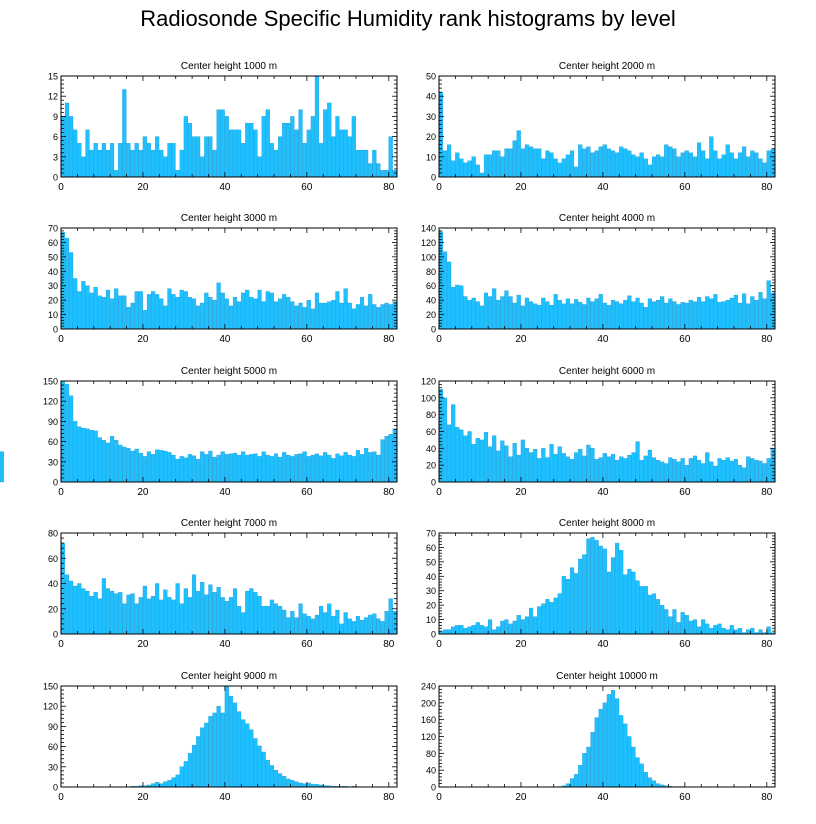 The width and height of the screenshot is (816, 824). What do you see at coordinates (389, 339) in the screenshot?
I see `x-tick-label: 80` at bounding box center [389, 339].